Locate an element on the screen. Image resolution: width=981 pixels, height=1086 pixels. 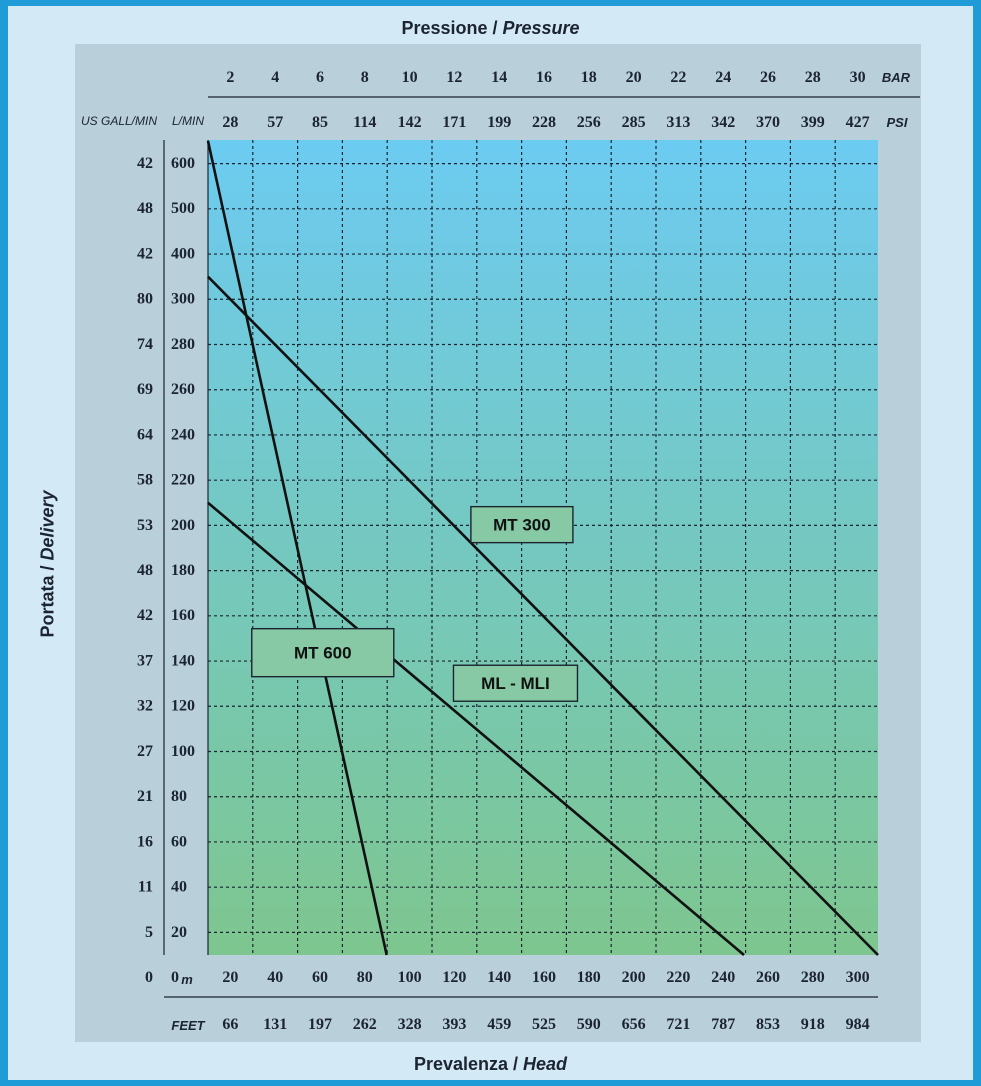
head-title-it: Prevalenza is located at coordinates (461, 1064).